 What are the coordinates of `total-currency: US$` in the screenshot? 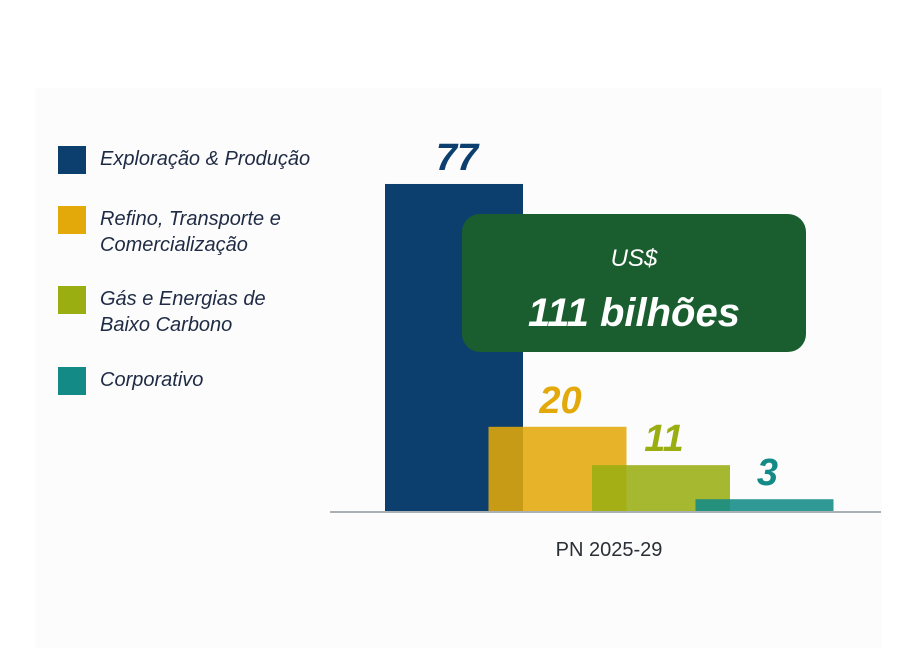 It's located at (634, 258).